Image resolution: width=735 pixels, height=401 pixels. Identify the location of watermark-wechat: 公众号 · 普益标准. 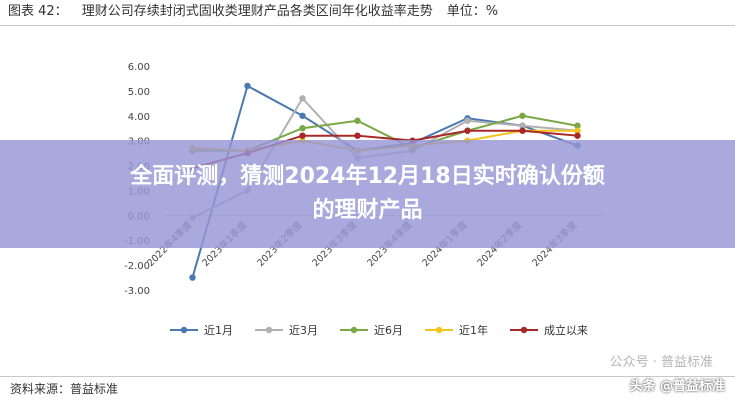
(661, 362).